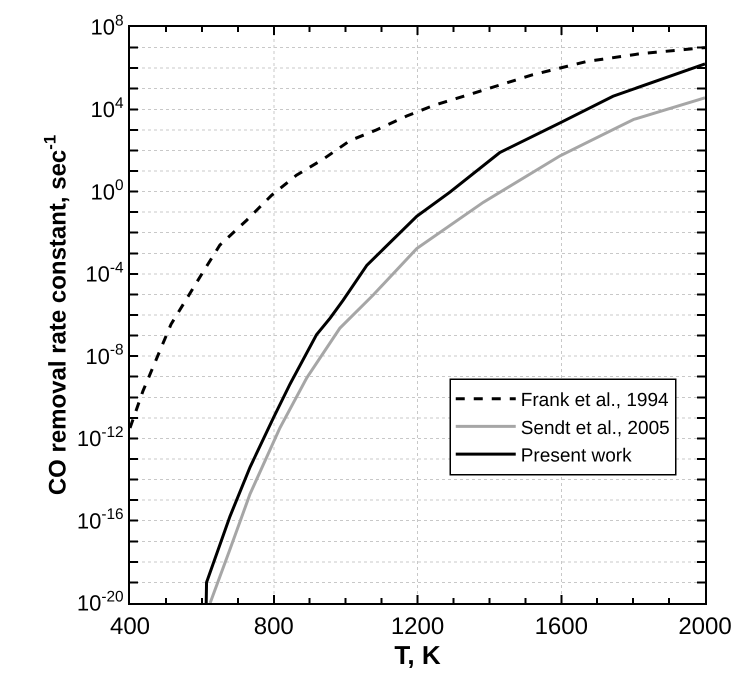 This screenshot has width=745, height=680. I want to click on legend-label: Sendt et al., 2005, so click(595, 428).